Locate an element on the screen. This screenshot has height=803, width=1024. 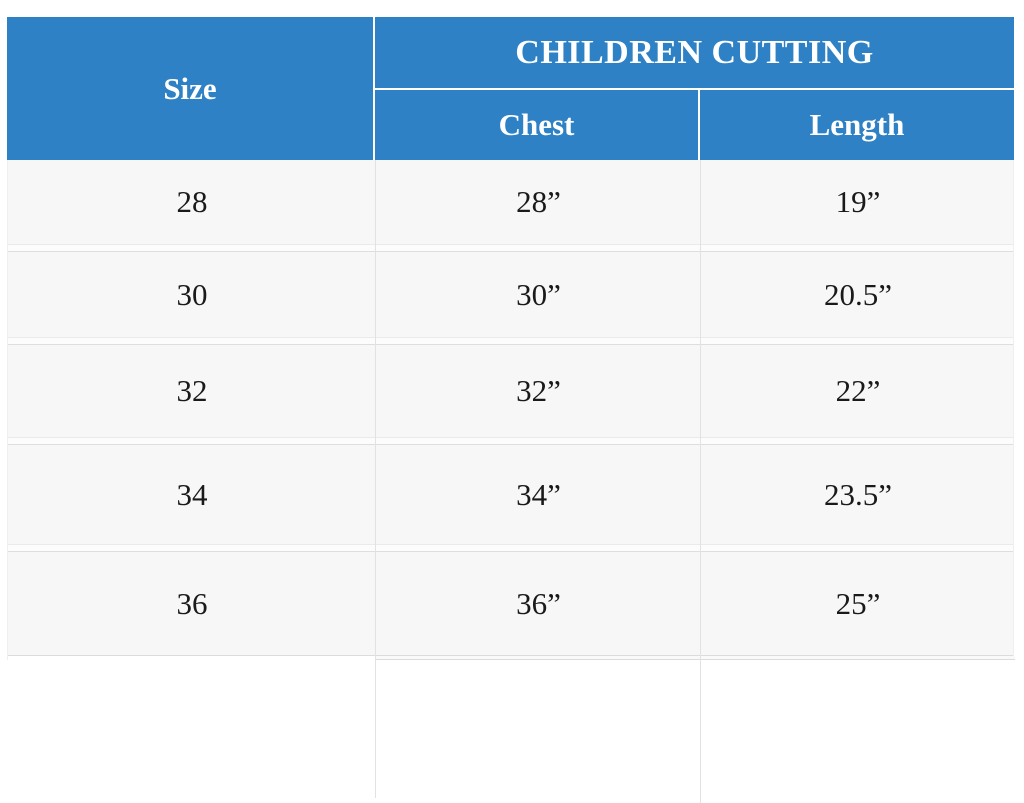
table-row: 32 32” 22” is located at coordinates (510, 391).